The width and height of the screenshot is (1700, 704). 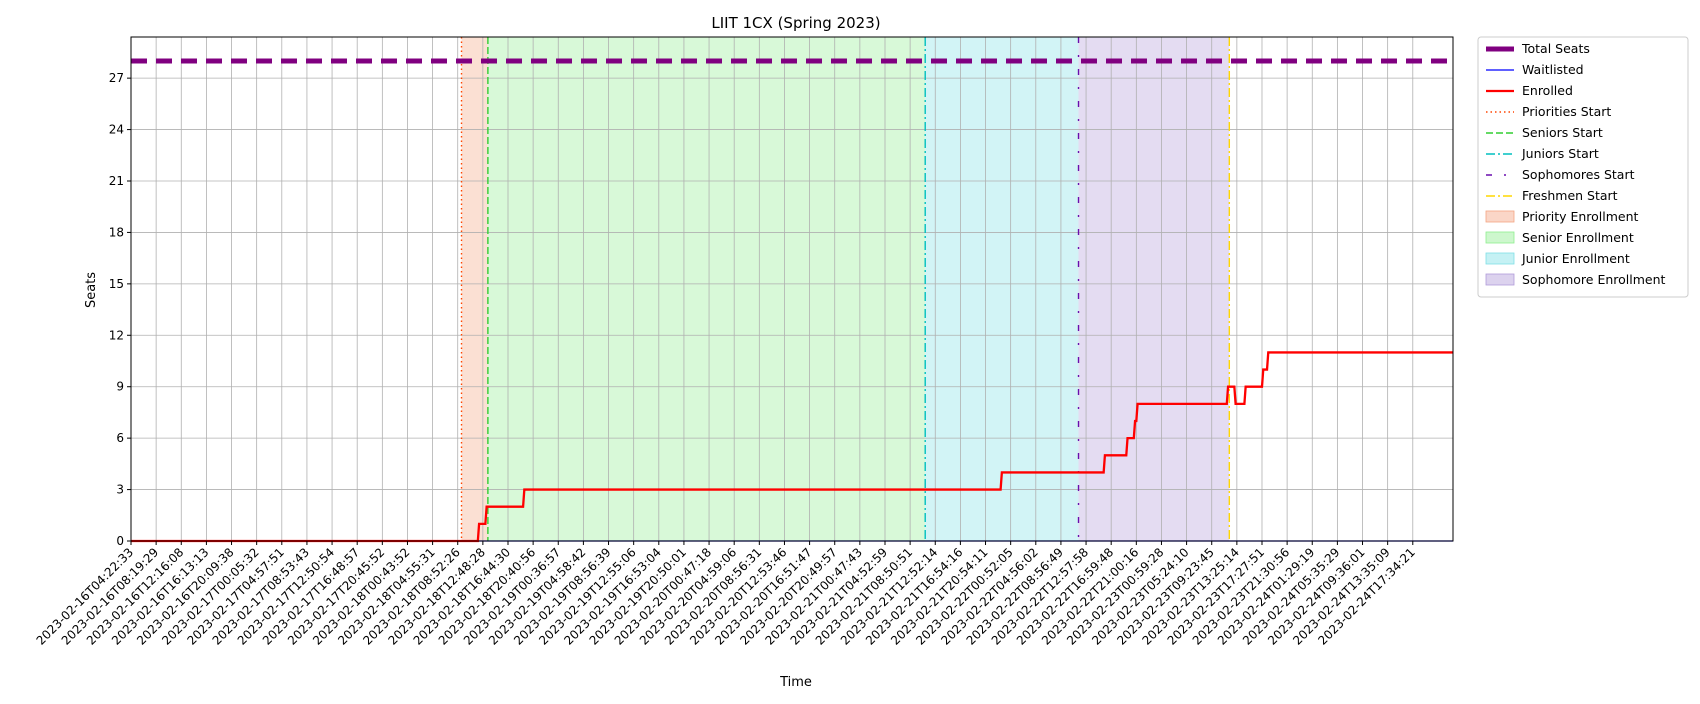 What do you see at coordinates (1002, 289) in the screenshot?
I see `span-junior-enrollment` at bounding box center [1002, 289].